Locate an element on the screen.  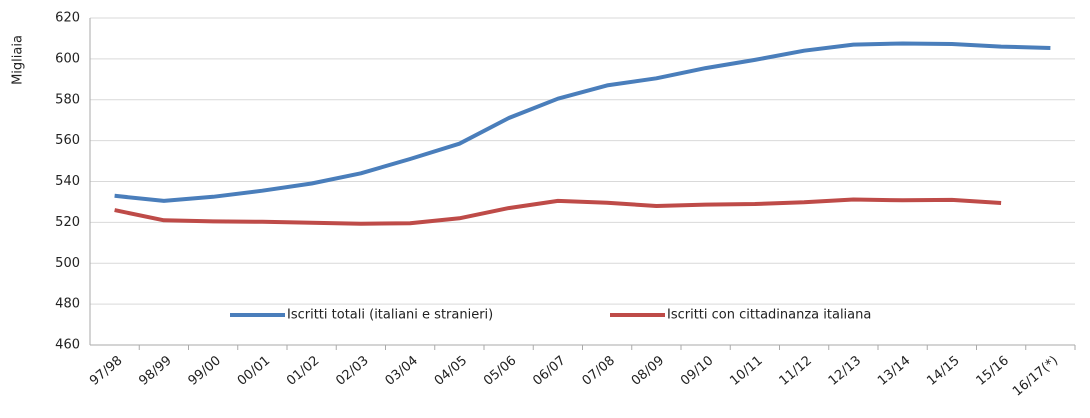
x-tick-label: 02/03 is located at coordinates (352, 371).